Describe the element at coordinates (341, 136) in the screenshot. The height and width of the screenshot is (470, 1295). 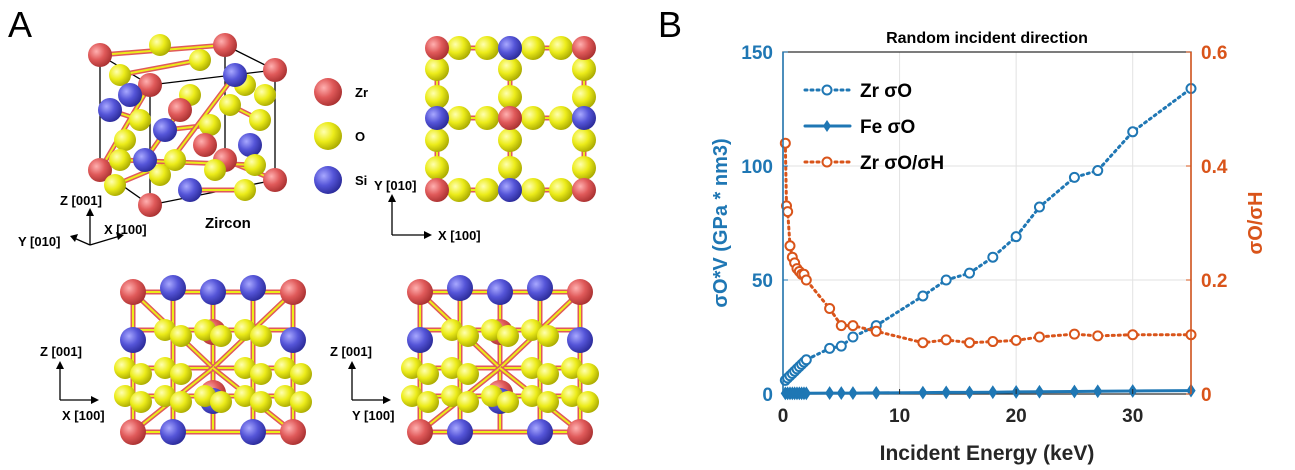
I see `atom-legend: Zr O Si` at that location.